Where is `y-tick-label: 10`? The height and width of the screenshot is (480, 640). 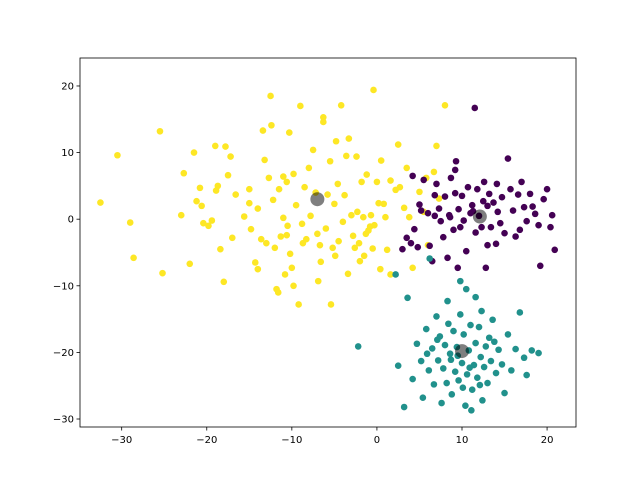
y-tick-label: 10 is located at coordinates (67, 153).